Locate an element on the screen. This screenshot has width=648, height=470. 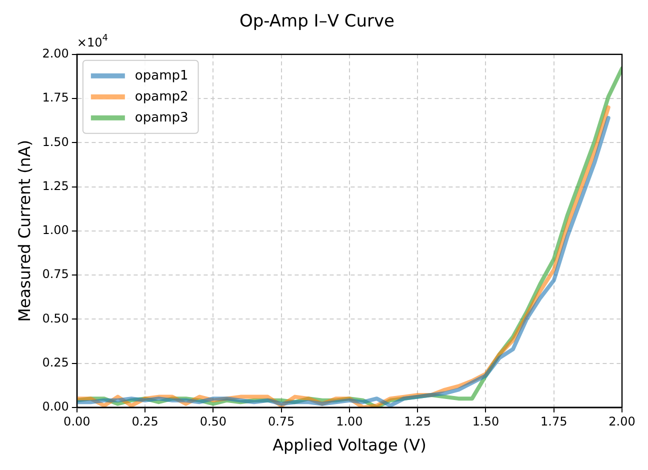
y-tick-label: 0.00 is located at coordinates (55, 407).